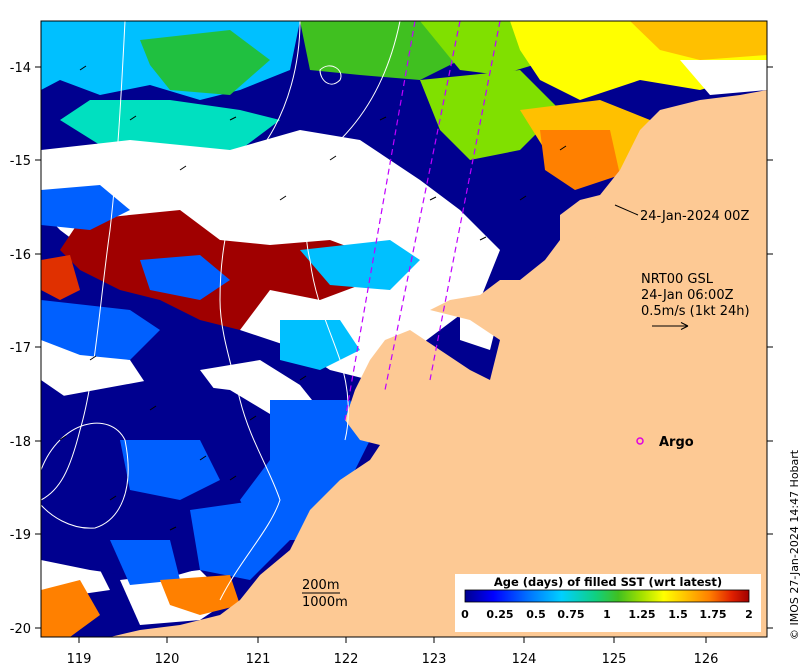 This screenshot has width=810, height=672. What do you see at coordinates (641, 614) in the screenshot?
I see `colorbar-tick: 1.25` at bounding box center [641, 614].